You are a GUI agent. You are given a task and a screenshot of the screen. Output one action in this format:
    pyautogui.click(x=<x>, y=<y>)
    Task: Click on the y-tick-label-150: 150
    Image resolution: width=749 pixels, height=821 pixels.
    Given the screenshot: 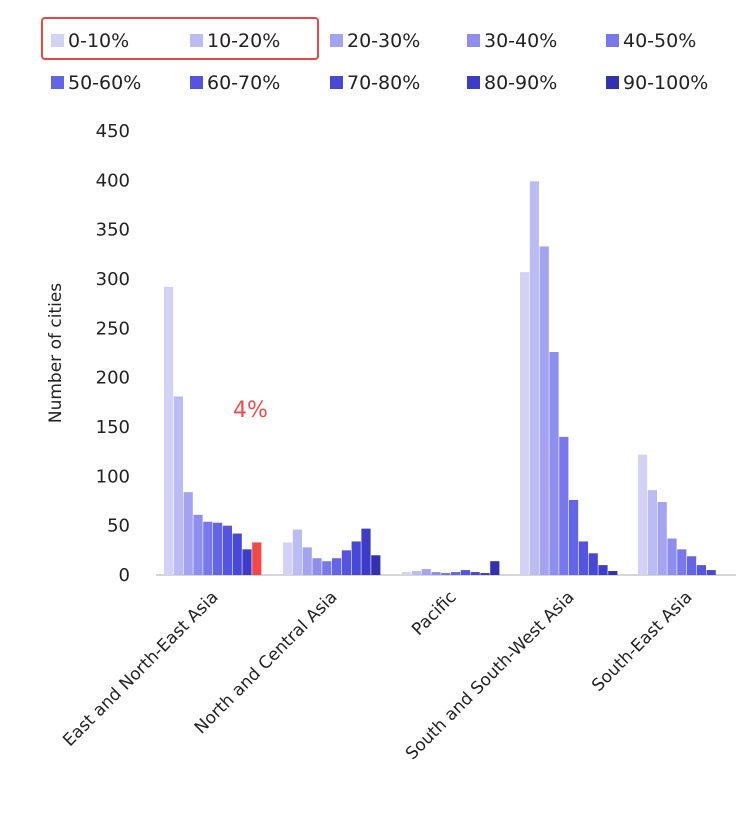 What is the action you would take?
    pyautogui.click(x=113, y=427)
    